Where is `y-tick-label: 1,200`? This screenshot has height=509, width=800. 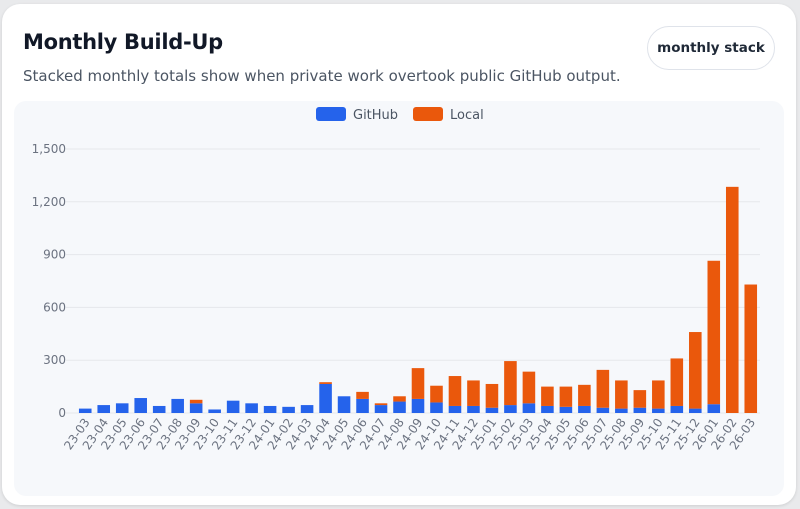
y-tick-label: 1,200 is located at coordinates (49, 202).